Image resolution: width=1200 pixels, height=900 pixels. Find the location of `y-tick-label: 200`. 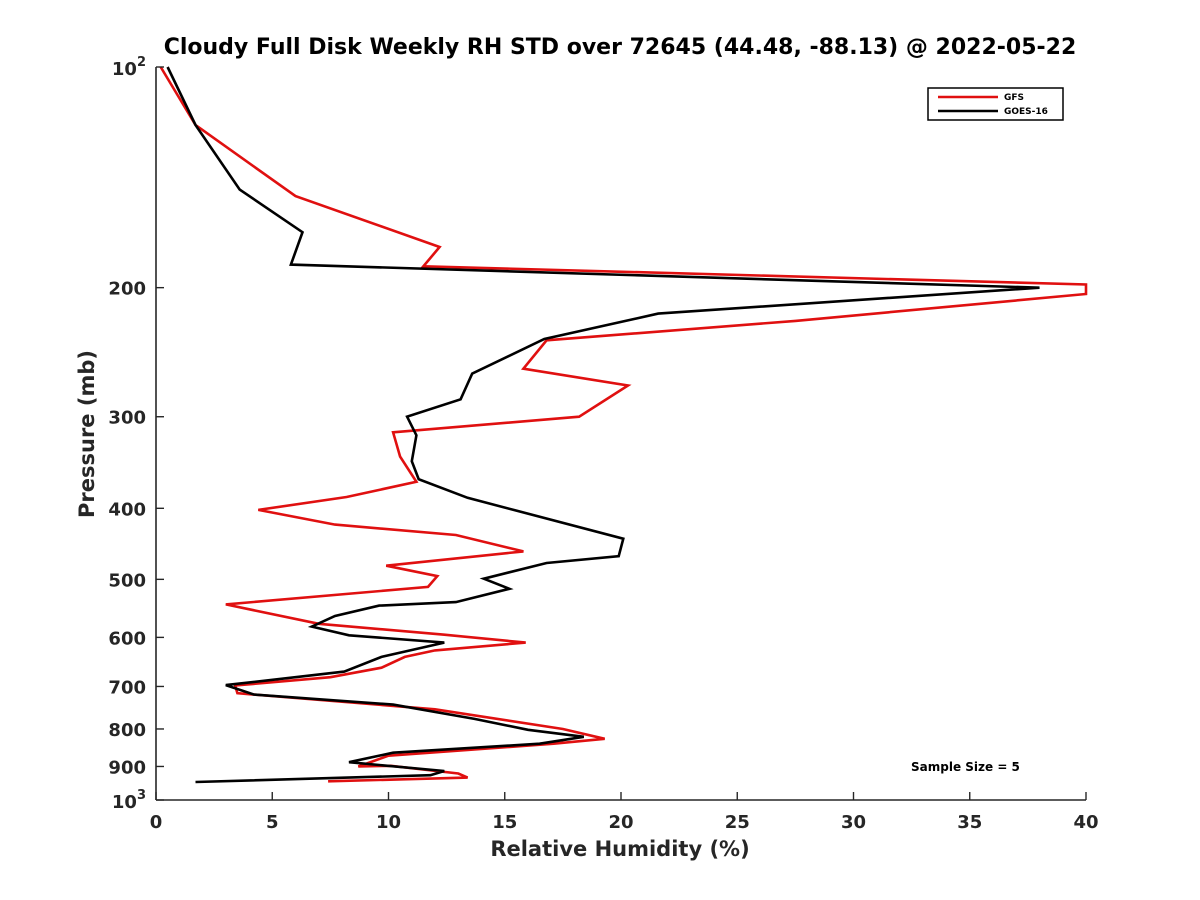

y-tick-label: 200 is located at coordinates (127, 289).